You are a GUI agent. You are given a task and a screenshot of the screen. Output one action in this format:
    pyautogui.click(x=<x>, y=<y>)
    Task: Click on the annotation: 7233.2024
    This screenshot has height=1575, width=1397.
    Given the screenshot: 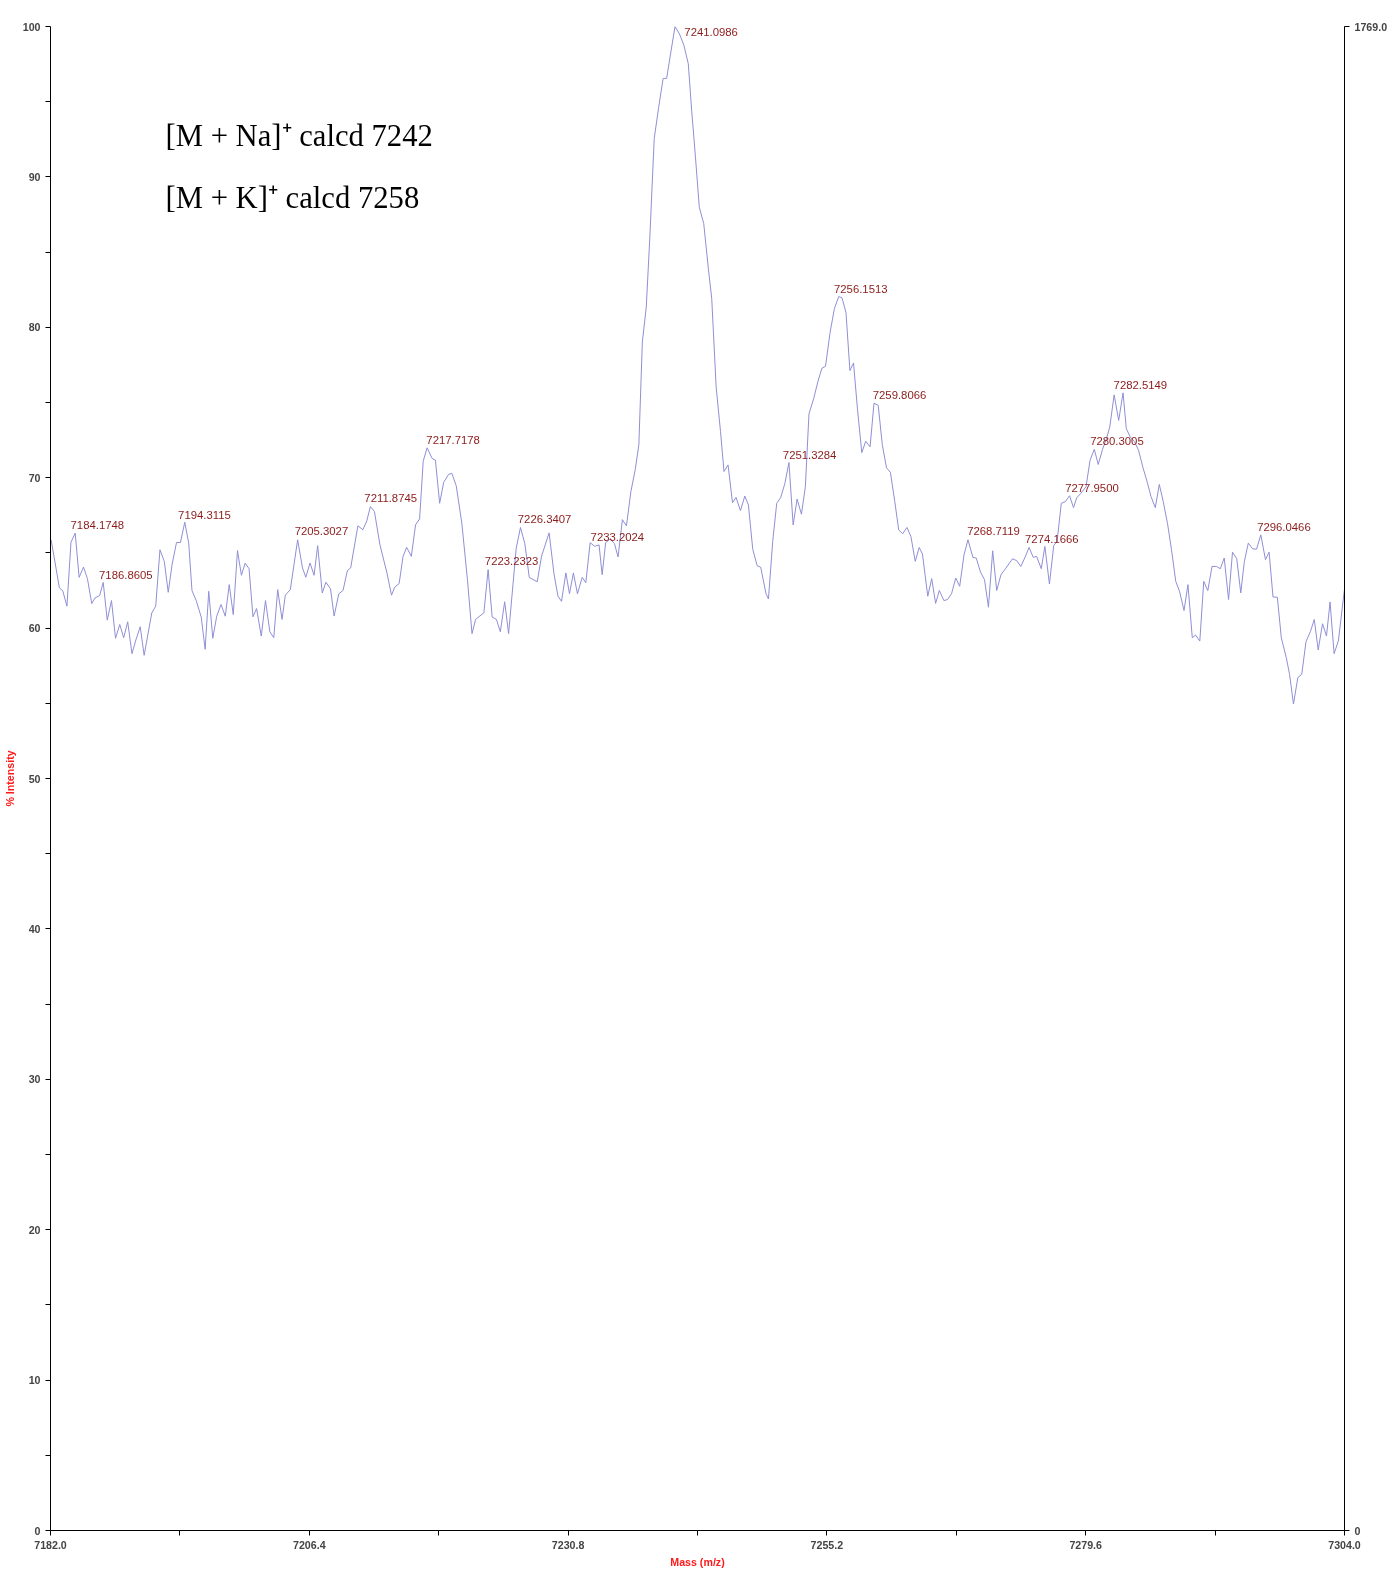 What is the action you would take?
    pyautogui.click(x=617, y=537)
    